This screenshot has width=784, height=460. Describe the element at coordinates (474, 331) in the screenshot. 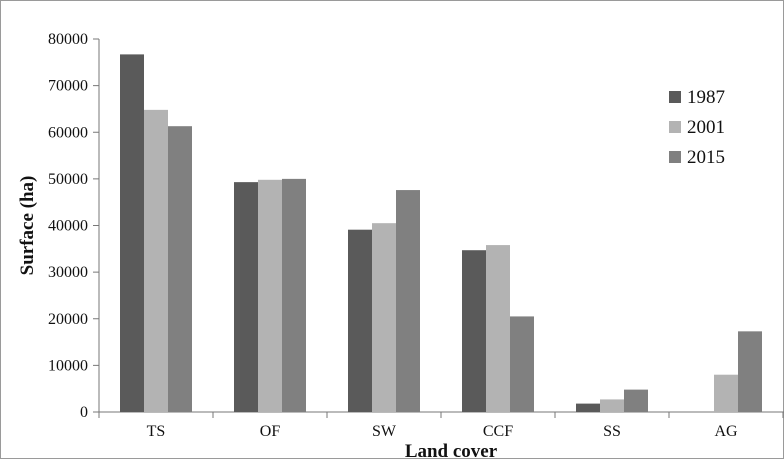

I see `bar-1987-CCF` at that location.